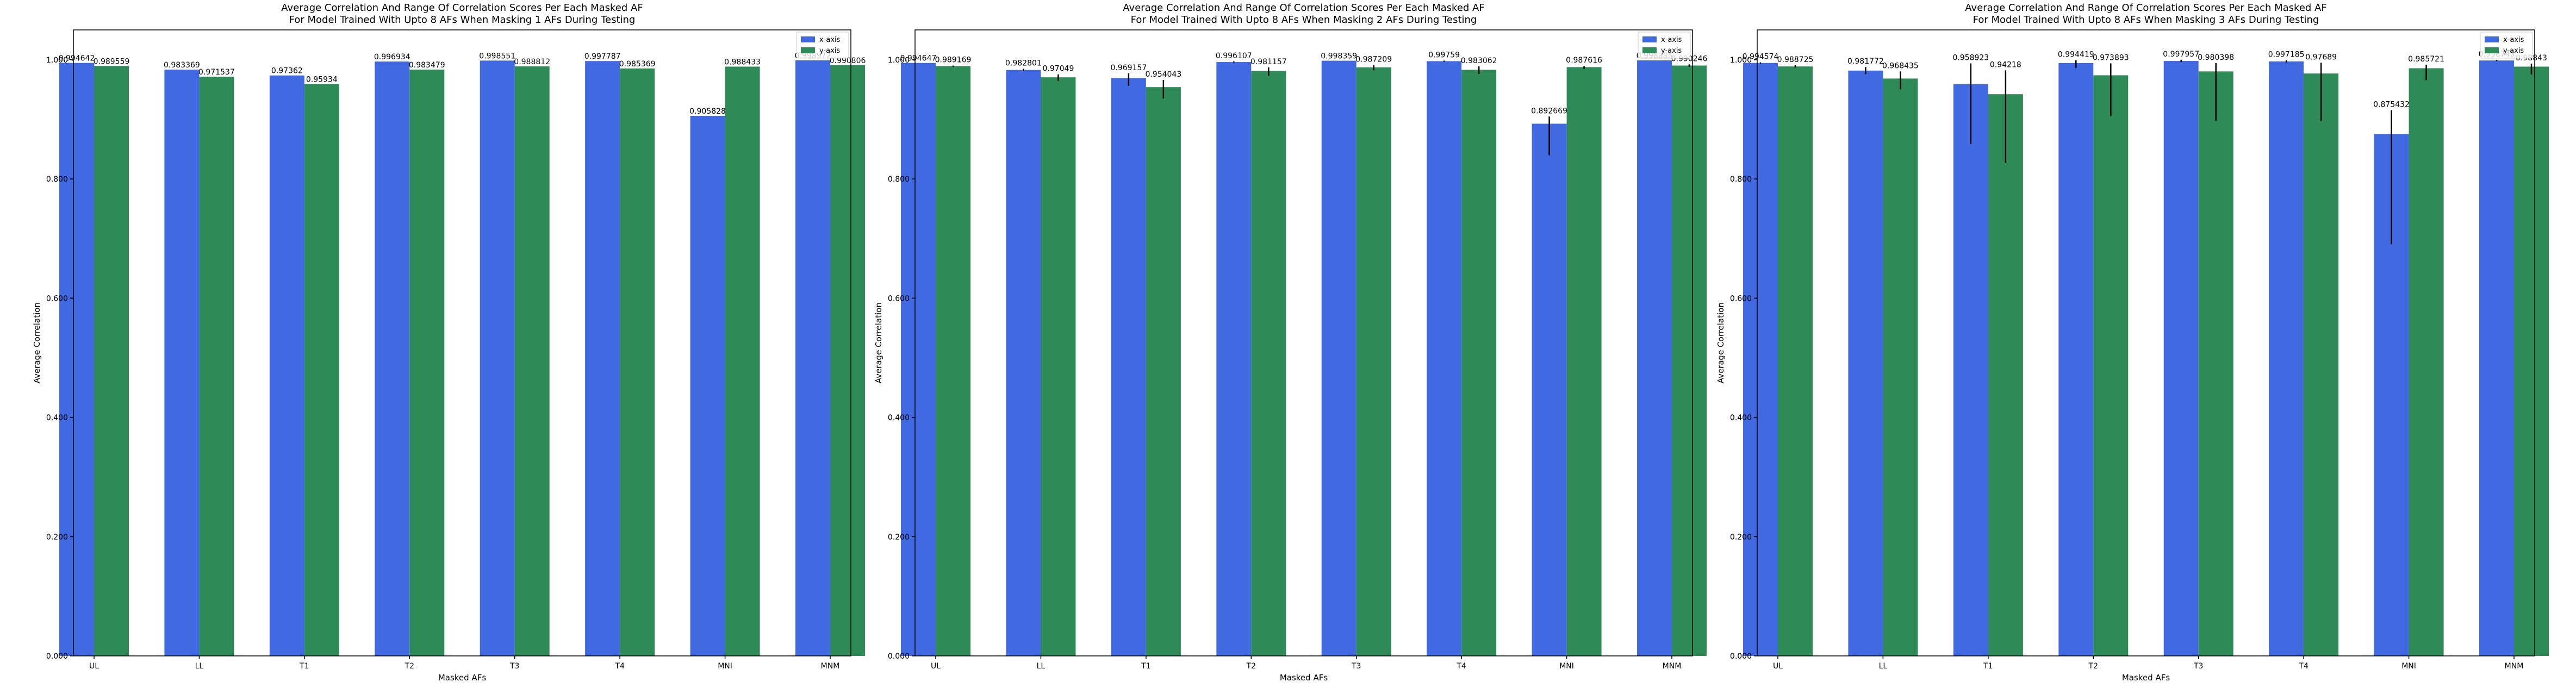 This screenshot has height=688, width=2576. I want to click on data-label-y-axis-MNI: 0.987616, so click(1584, 60).